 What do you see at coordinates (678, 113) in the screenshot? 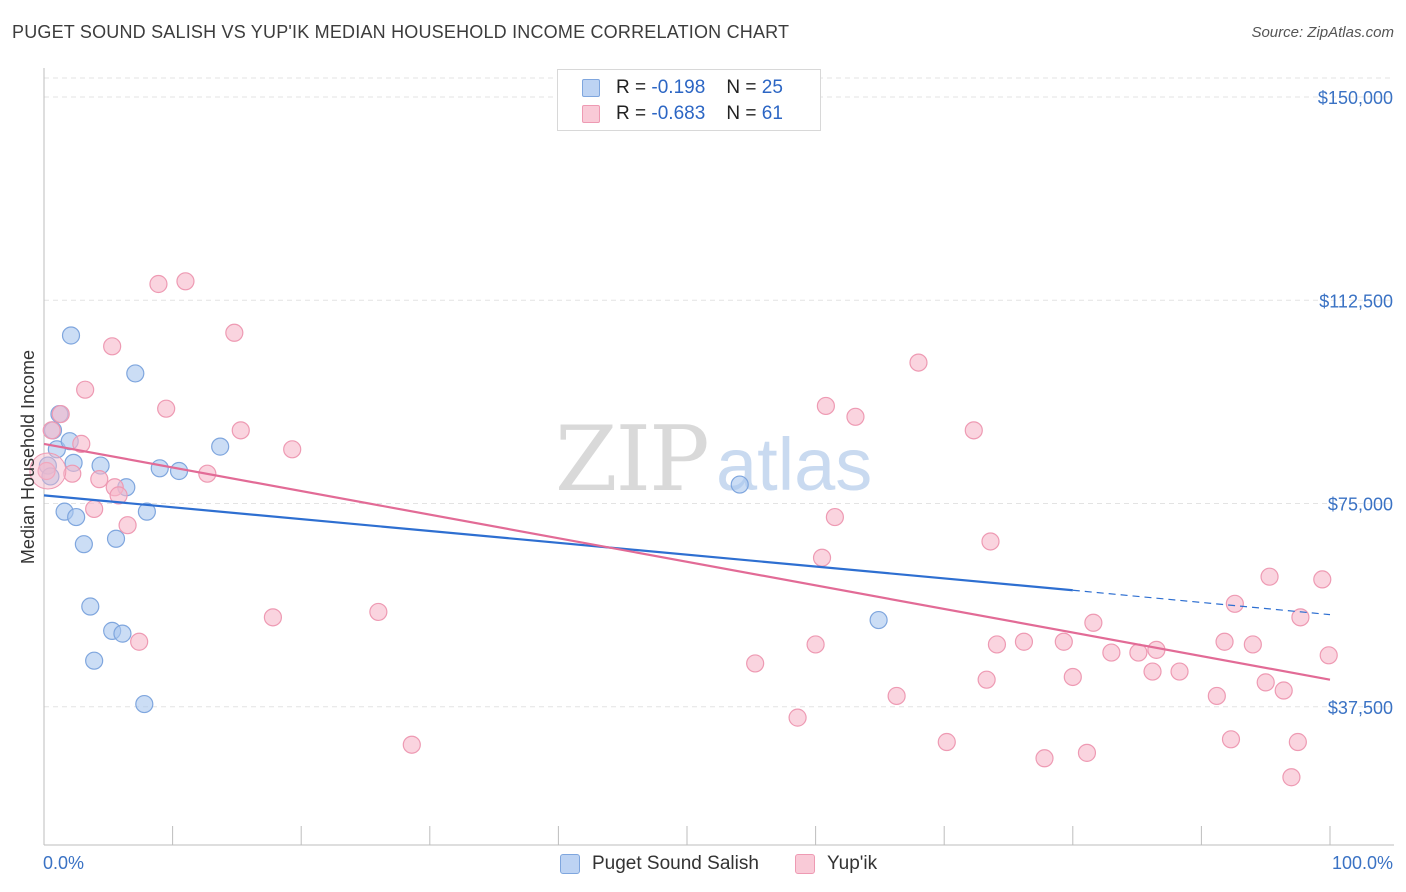
I see `stat-r-value: -0.683` at bounding box center [678, 113].